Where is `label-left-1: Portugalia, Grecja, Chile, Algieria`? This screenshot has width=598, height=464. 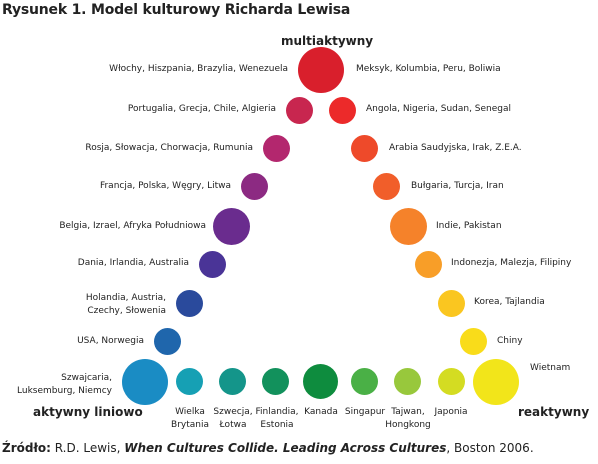
label-left-1: Portugalia, Grecja, Chile, Algieria is located at coordinates (201, 109).